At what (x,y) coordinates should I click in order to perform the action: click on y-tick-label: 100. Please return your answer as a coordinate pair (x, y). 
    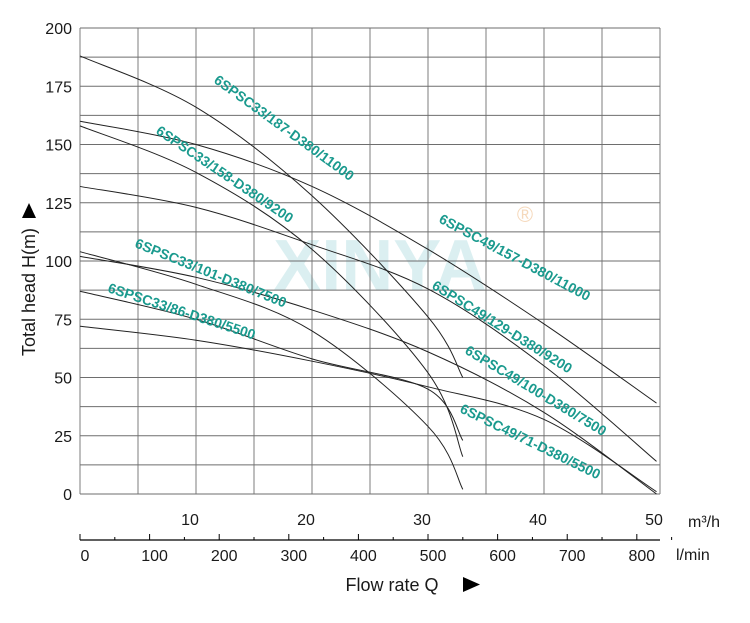
    Looking at the image, I should click on (58, 262).